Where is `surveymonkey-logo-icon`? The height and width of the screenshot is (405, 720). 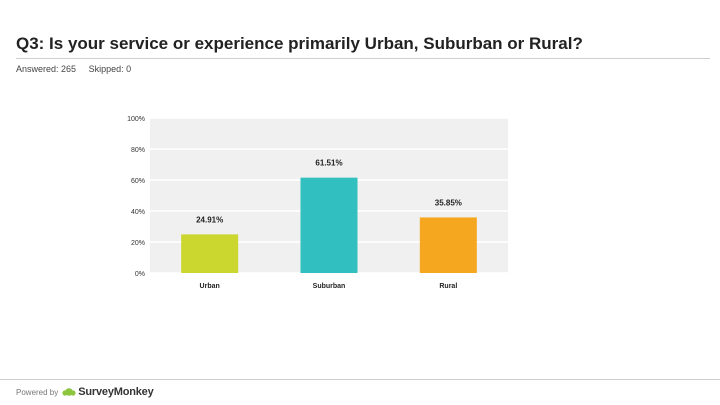
surveymonkey-logo-icon is located at coordinates (69, 392).